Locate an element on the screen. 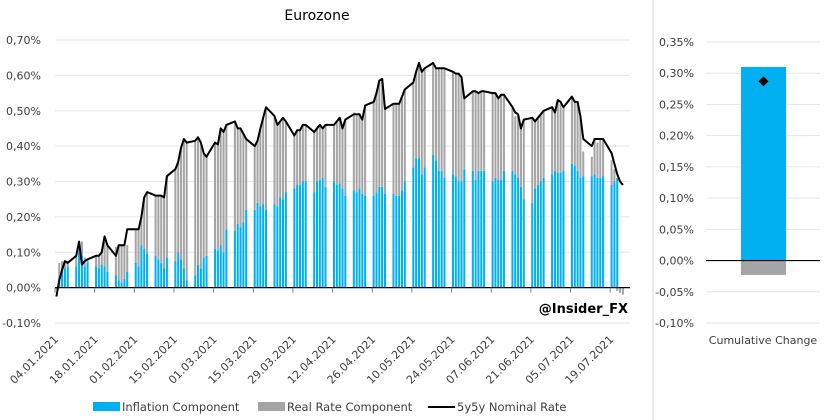 The height and width of the screenshot is (420, 830). y-tick-label: 0,70% is located at coordinates (23, 40).